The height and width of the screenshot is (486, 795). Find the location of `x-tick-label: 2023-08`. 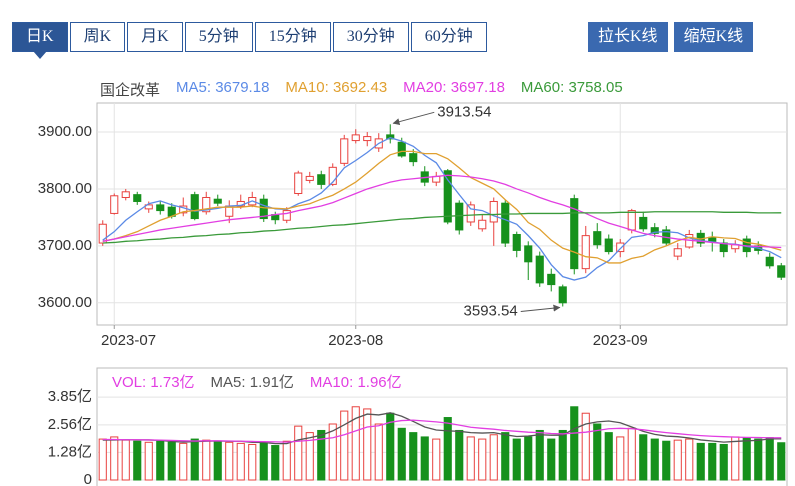

x-tick-label: 2023-08 is located at coordinates (355, 340).